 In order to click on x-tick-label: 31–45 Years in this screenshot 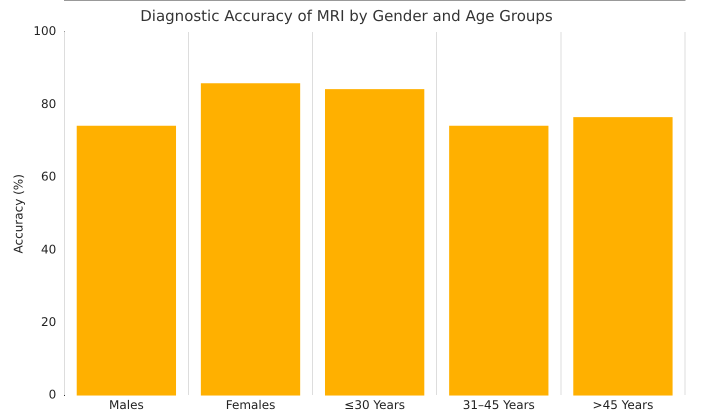, I will do `click(498, 405)`.